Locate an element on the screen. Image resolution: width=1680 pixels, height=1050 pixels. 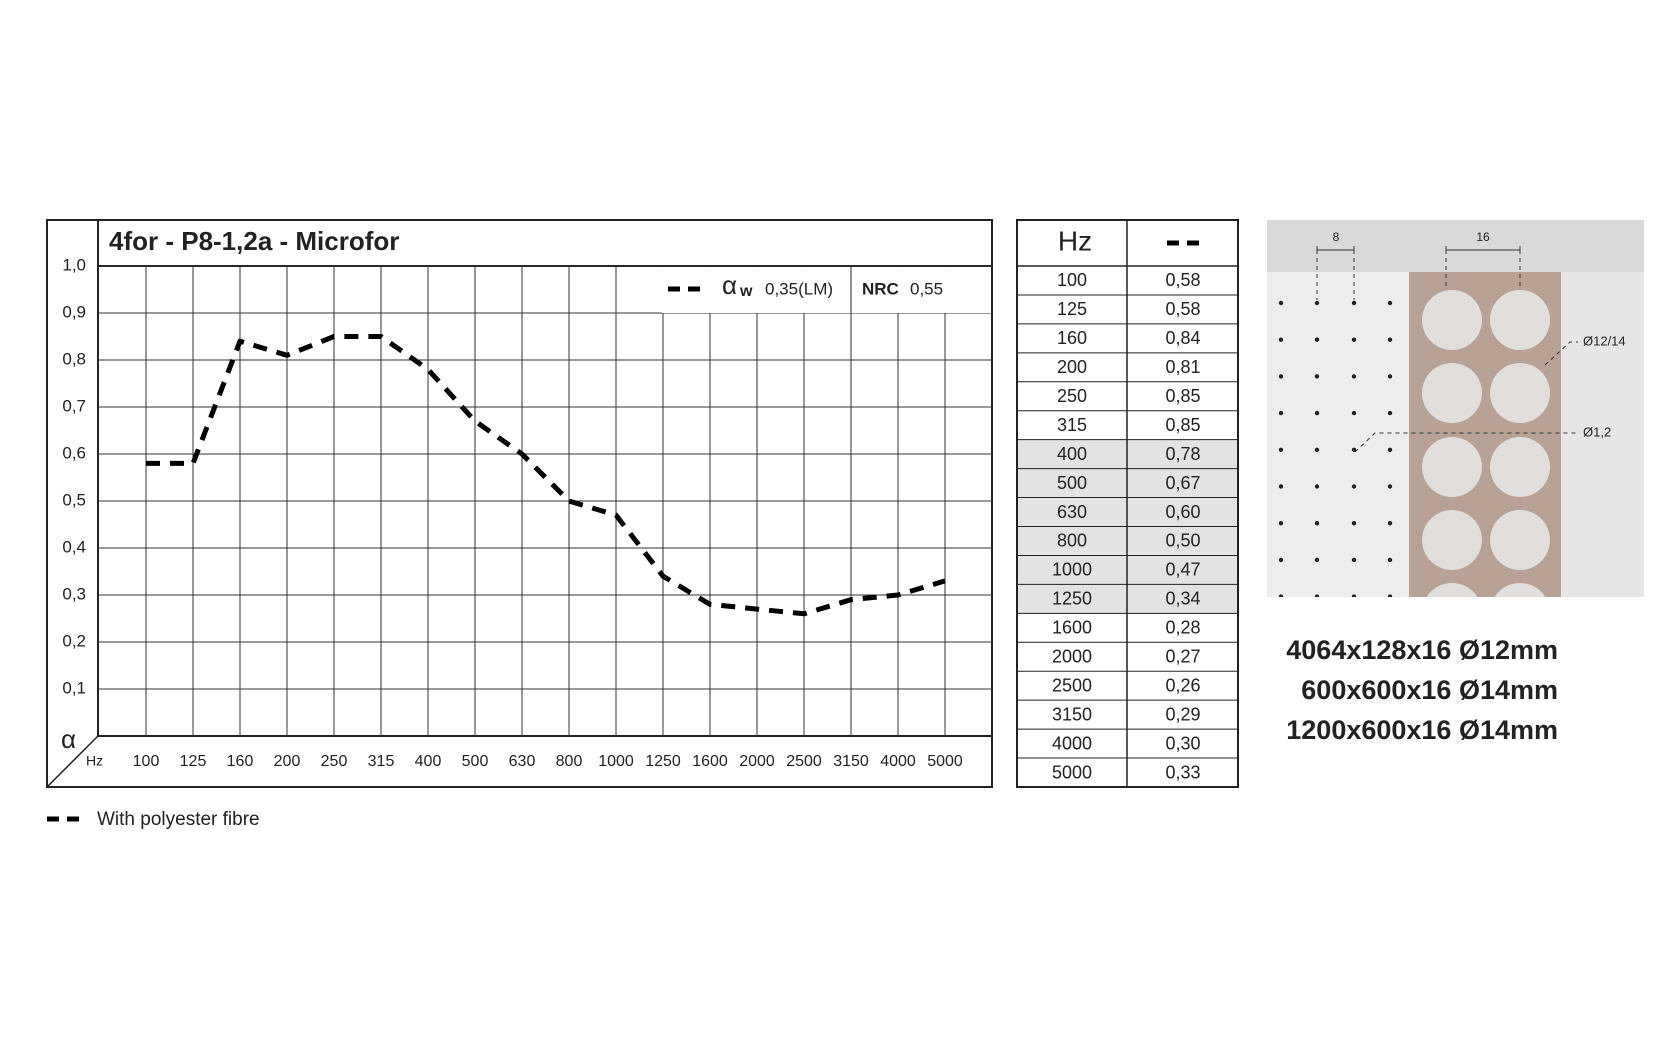
chart-title: 4for - P8-1,2a - Microfor is located at coordinates (254, 241).